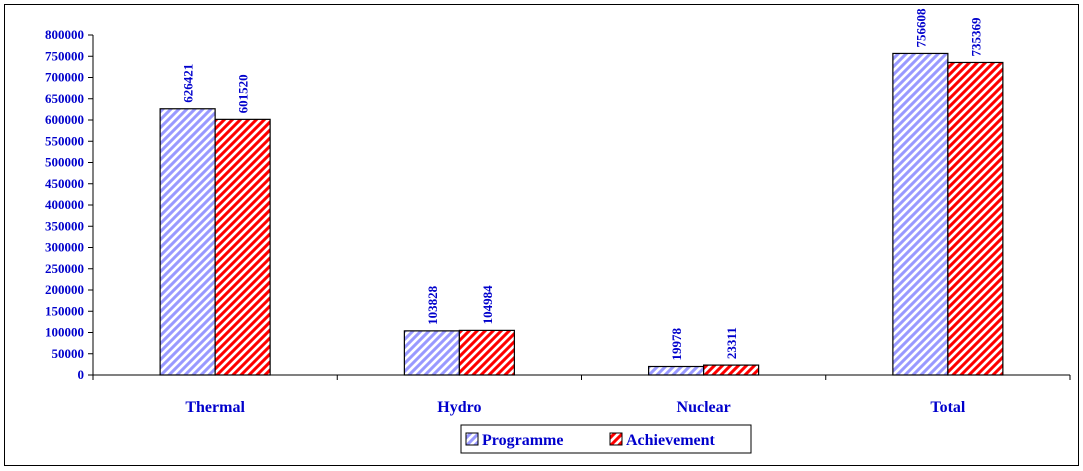 This screenshot has width=1083, height=471. What do you see at coordinates (616, 439) in the screenshot?
I see `legend-swatch-achievement` at bounding box center [616, 439].